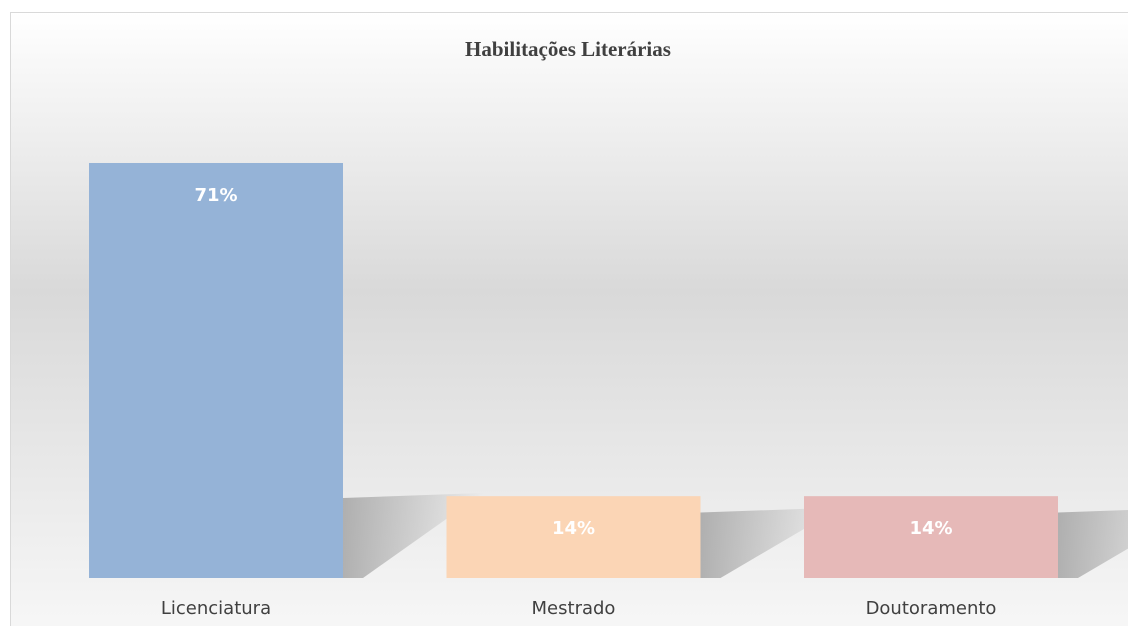 This screenshot has height=626, width=1128. What do you see at coordinates (931, 608) in the screenshot?
I see `x-tick-label: Doutoramento` at bounding box center [931, 608].